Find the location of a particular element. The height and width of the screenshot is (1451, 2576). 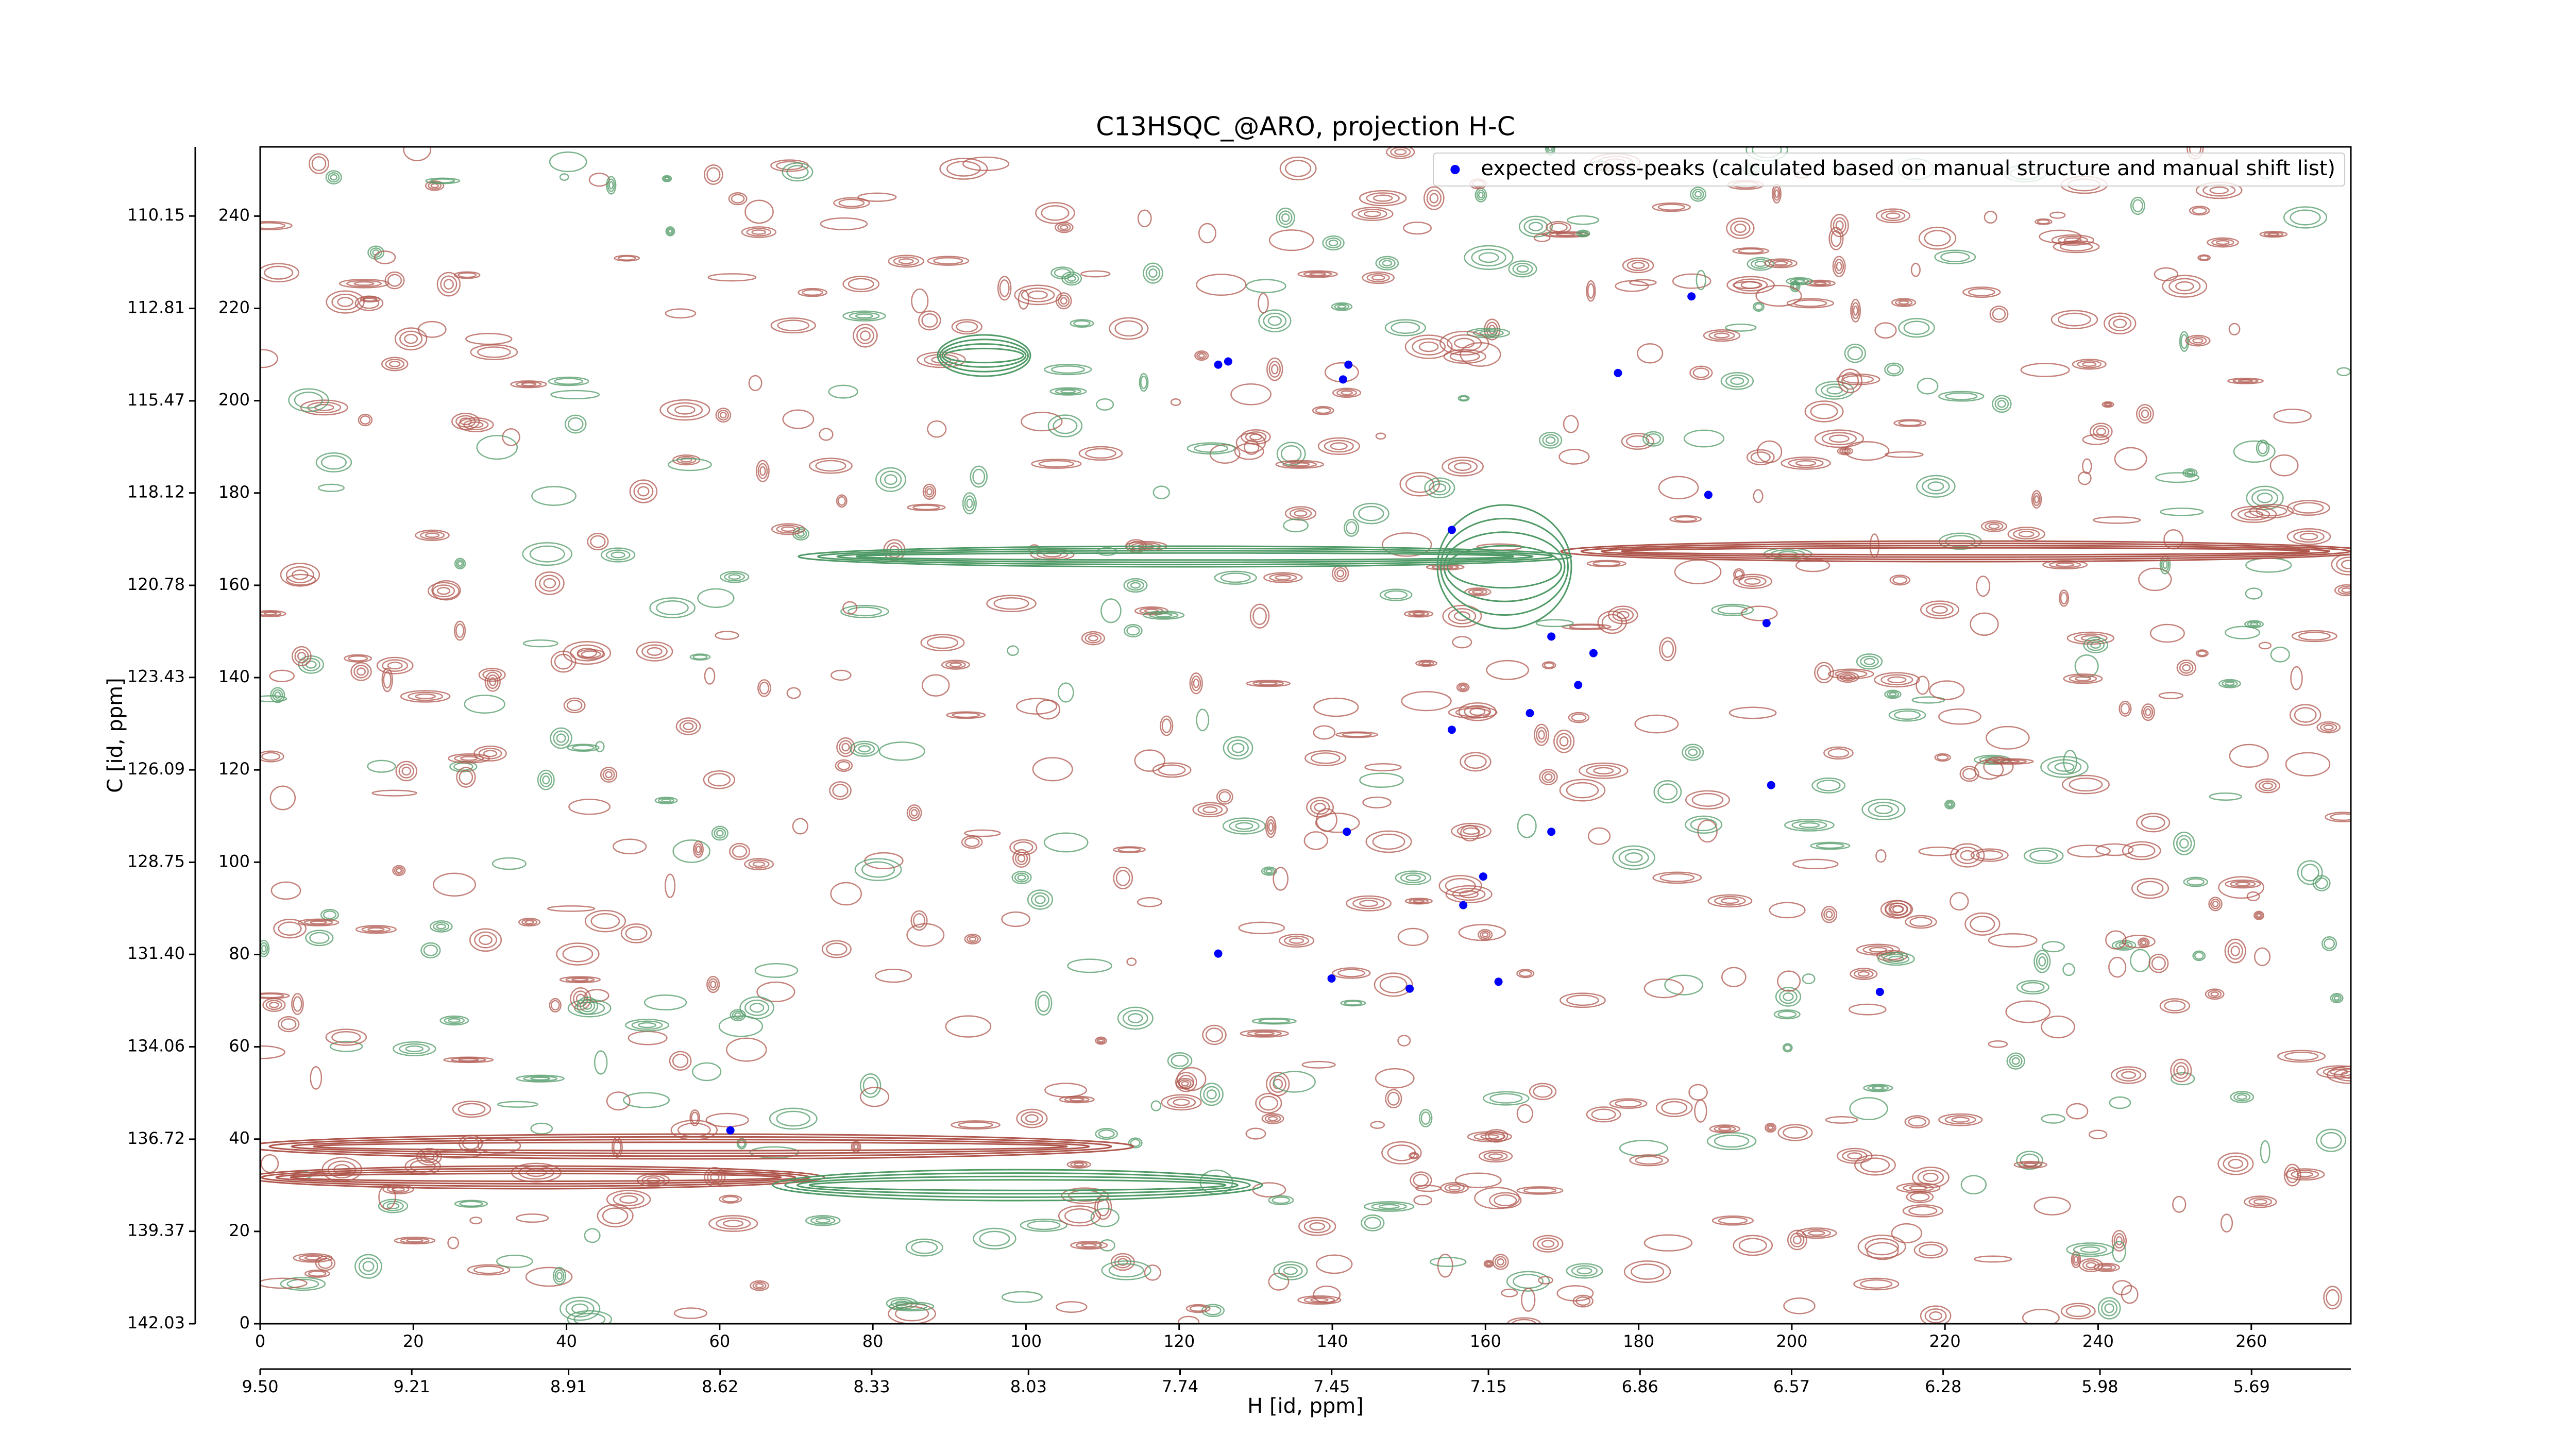

x-tick-label: 260 is located at coordinates (2251, 1341).